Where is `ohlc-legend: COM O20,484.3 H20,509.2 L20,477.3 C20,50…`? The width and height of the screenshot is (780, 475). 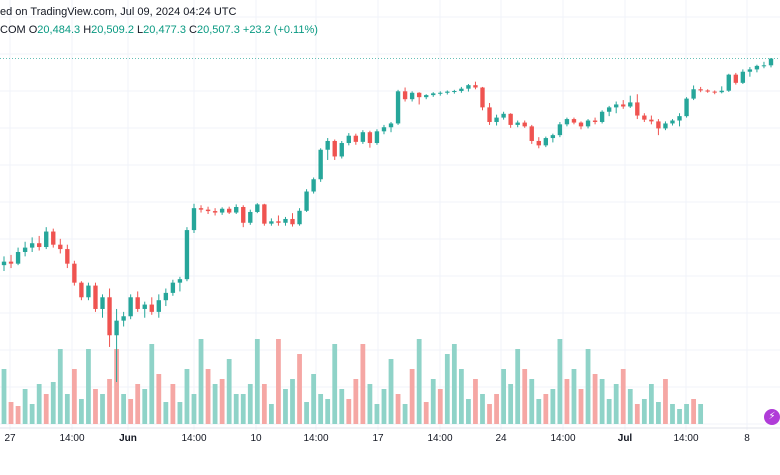
ohlc-legend: COM O20,484.3 H20,509.2 L20,477.3 C20,50… is located at coordinates (159, 30).